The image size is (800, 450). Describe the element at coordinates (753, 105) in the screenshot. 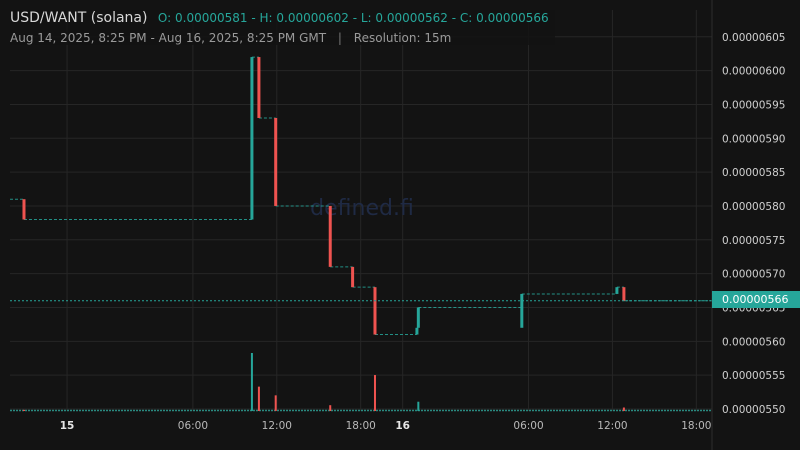

I see `price-tick-label: 0.00000595` at that location.